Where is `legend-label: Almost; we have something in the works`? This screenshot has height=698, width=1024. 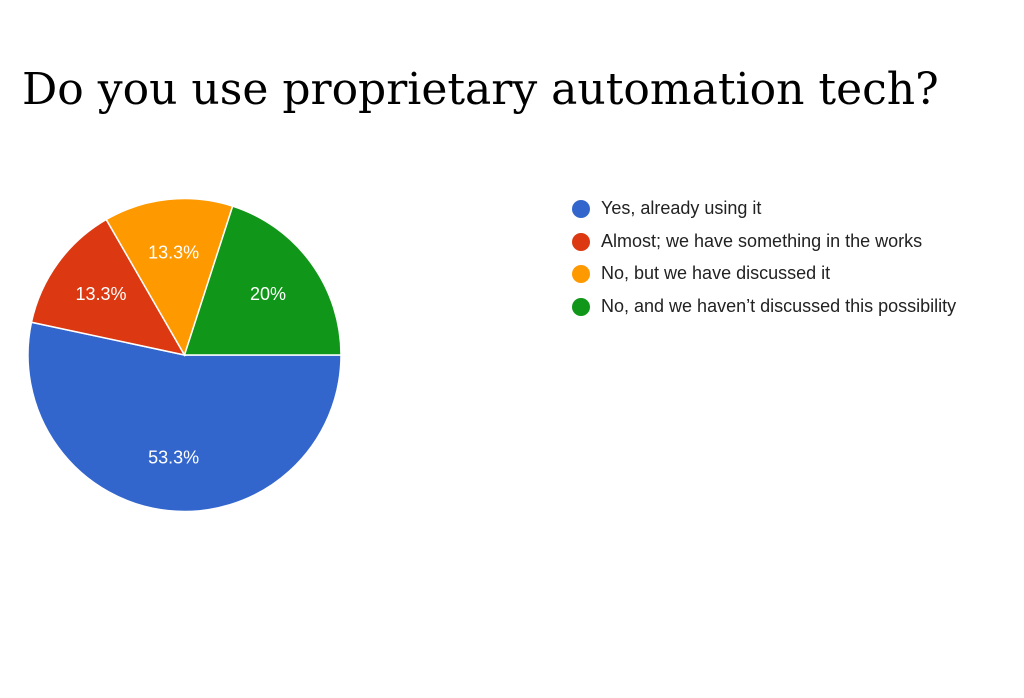 legend-label: Almost; we have something in the works is located at coordinates (762, 240).